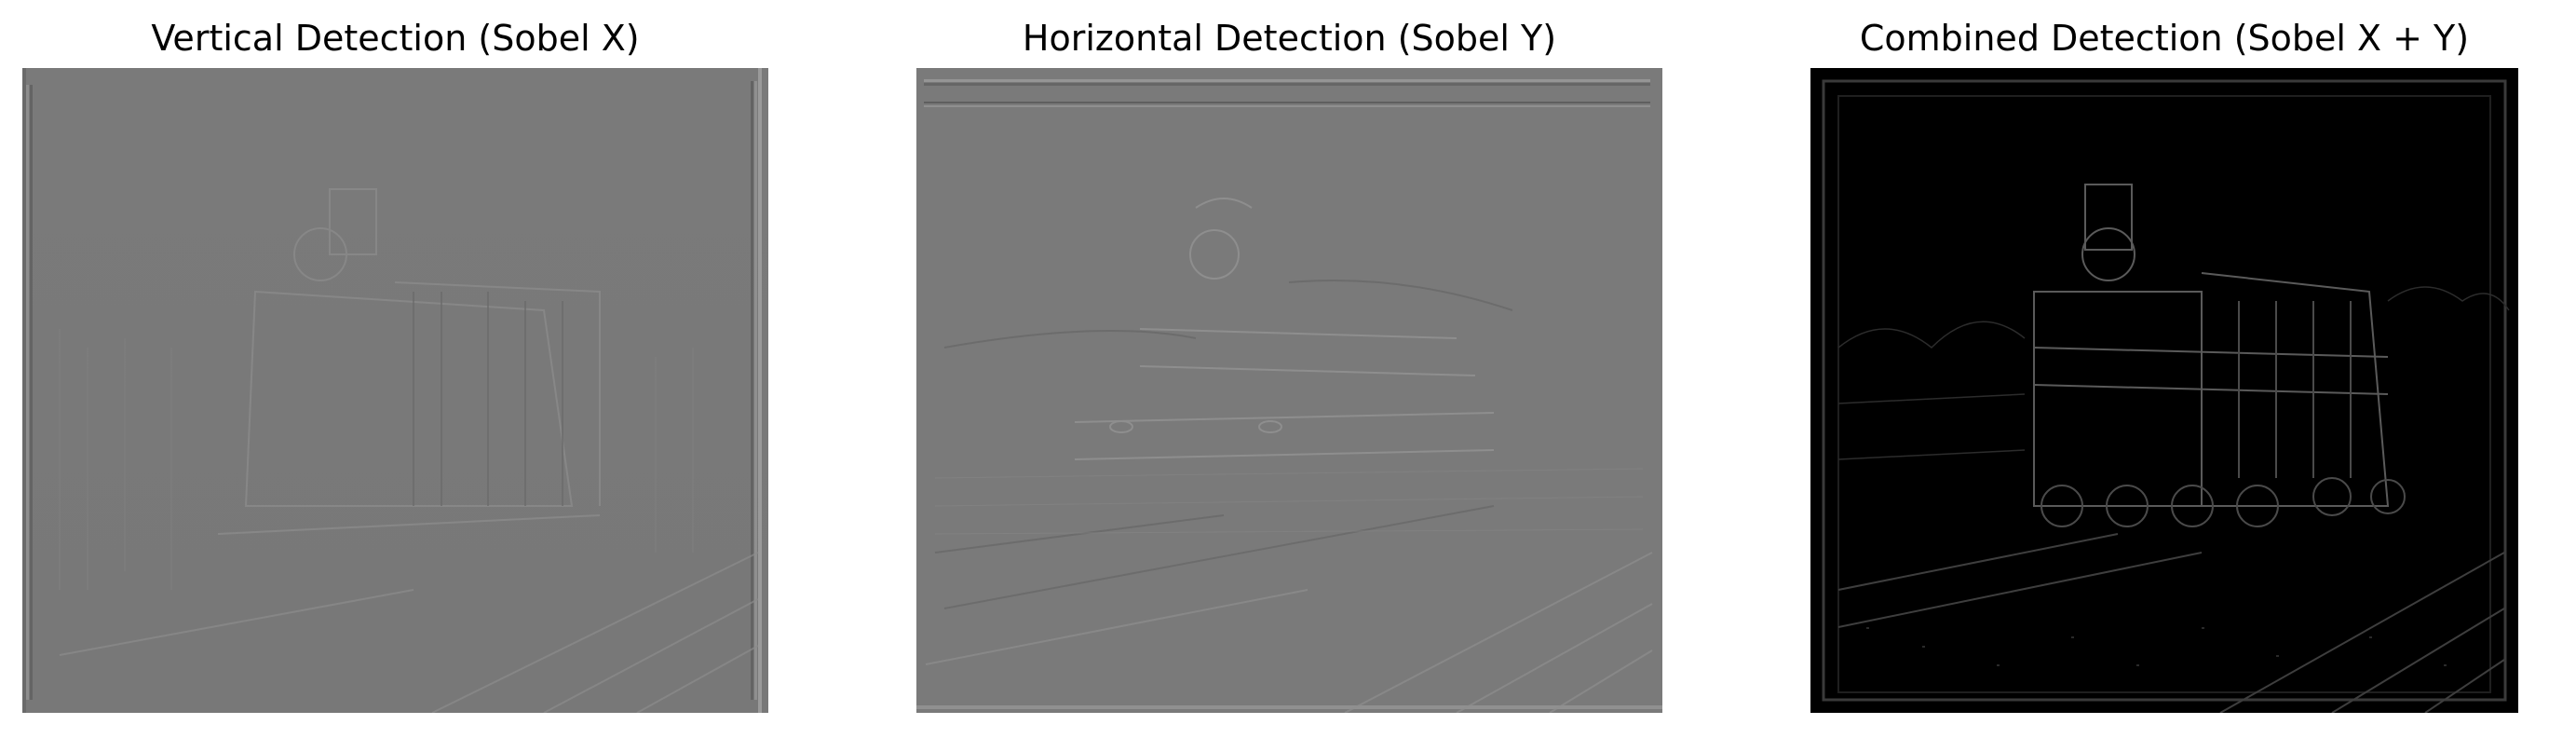 This screenshot has width=2576, height=738. What do you see at coordinates (395, 38) in the screenshot?
I see `panel-title: Vertical Detection (Sobel X)` at bounding box center [395, 38].